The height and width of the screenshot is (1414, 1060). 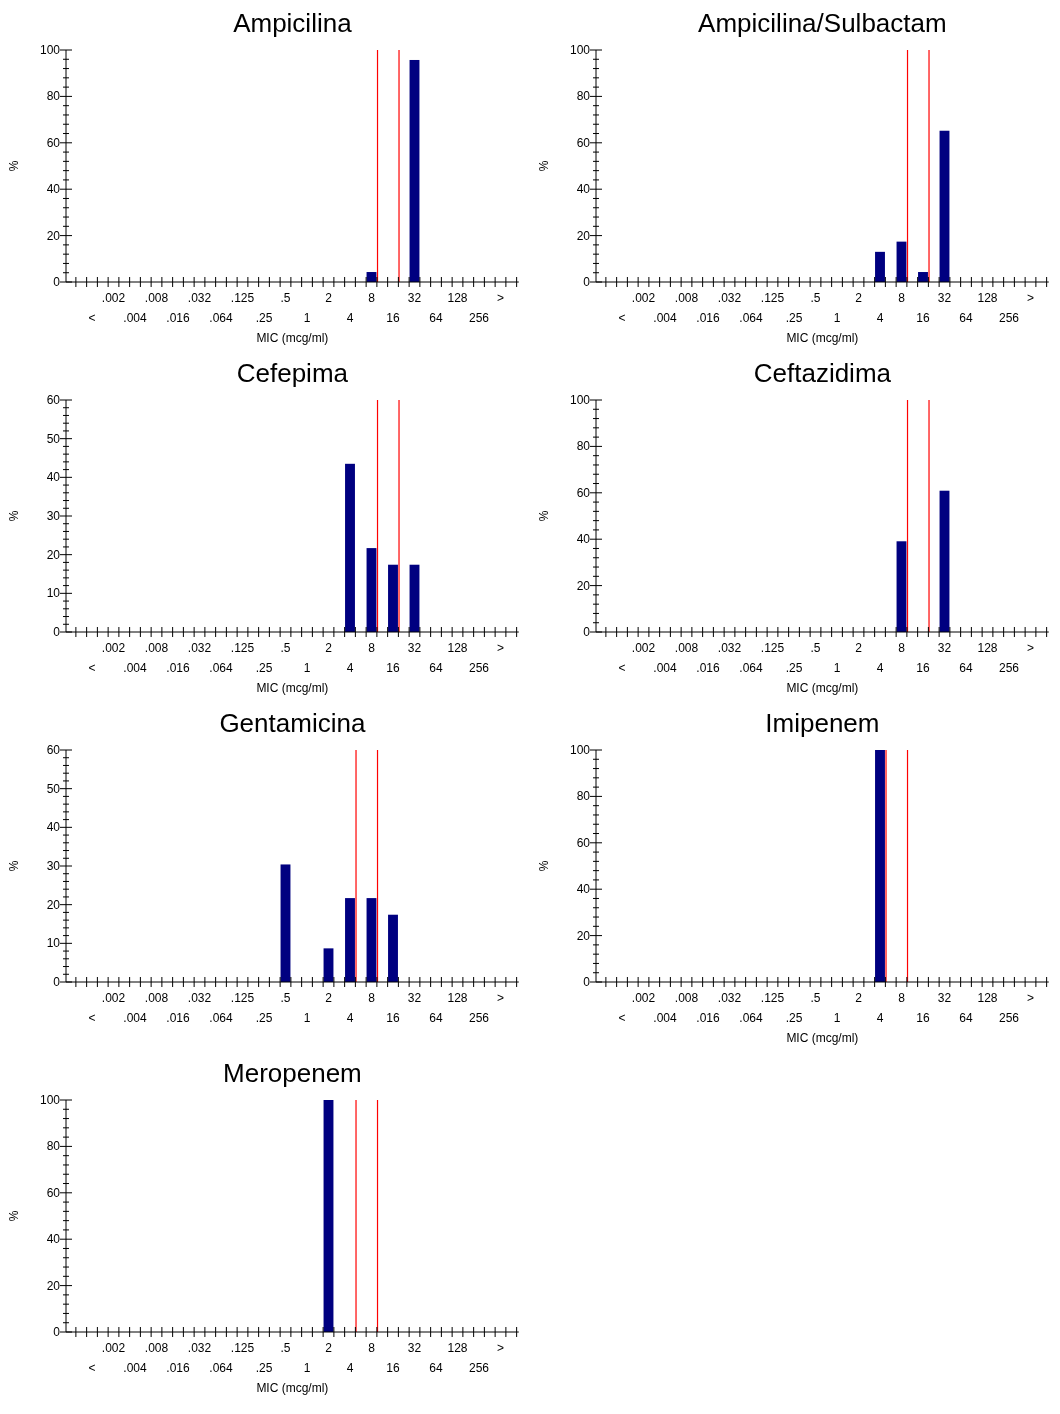 What do you see at coordinates (292, 723) in the screenshot?
I see `chart-title: Gentamicina` at bounding box center [292, 723].